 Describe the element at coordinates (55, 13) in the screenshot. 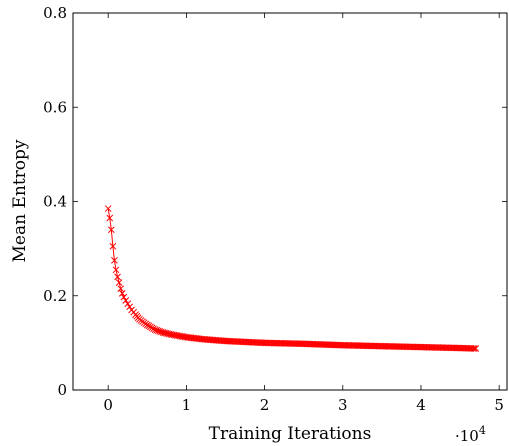

I see `y-tick-label: 0.8` at that location.